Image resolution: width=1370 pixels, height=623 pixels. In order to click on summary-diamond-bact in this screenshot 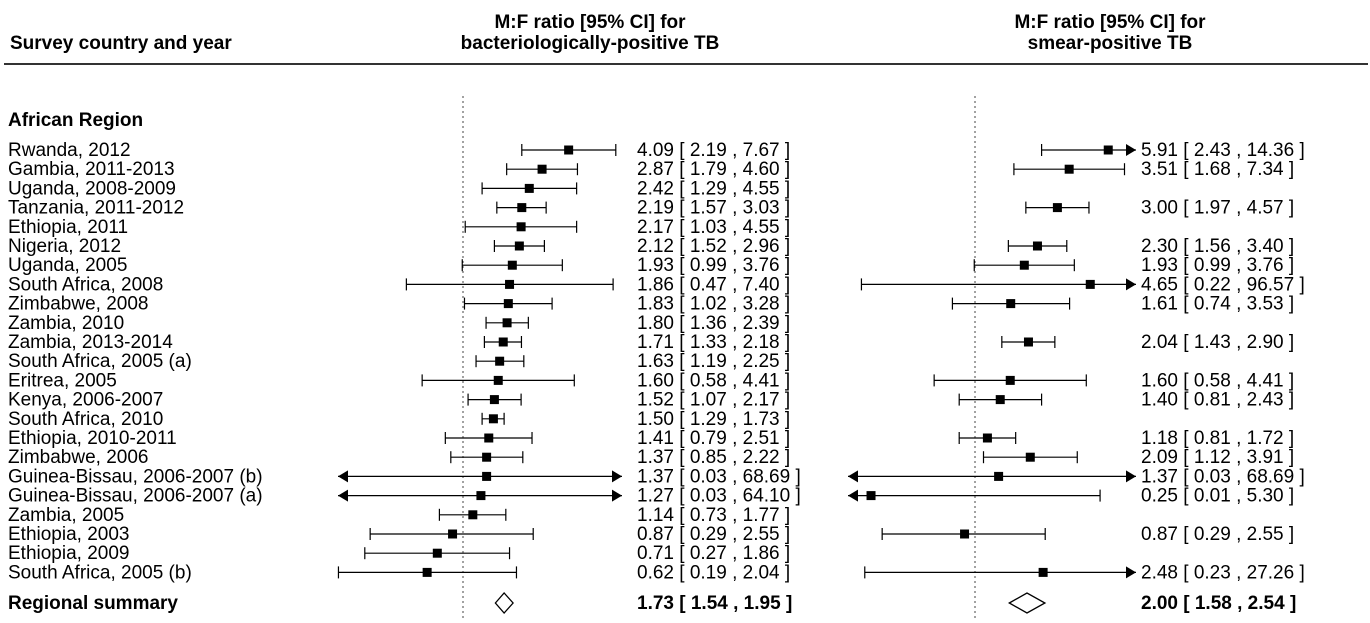, I will do `click(504, 603)`.